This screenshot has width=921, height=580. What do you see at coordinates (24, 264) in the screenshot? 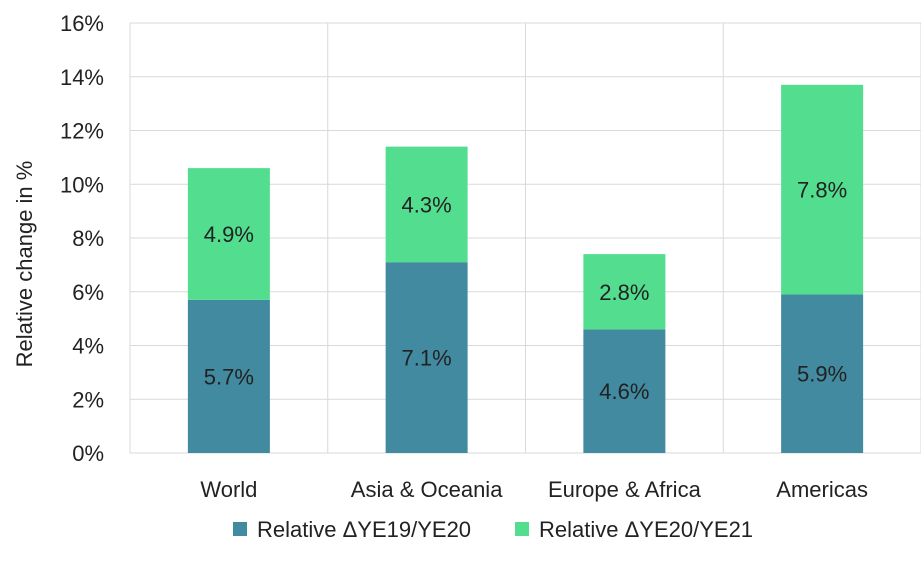
I see `y-axis-title: Relative change in %` at bounding box center [24, 264].